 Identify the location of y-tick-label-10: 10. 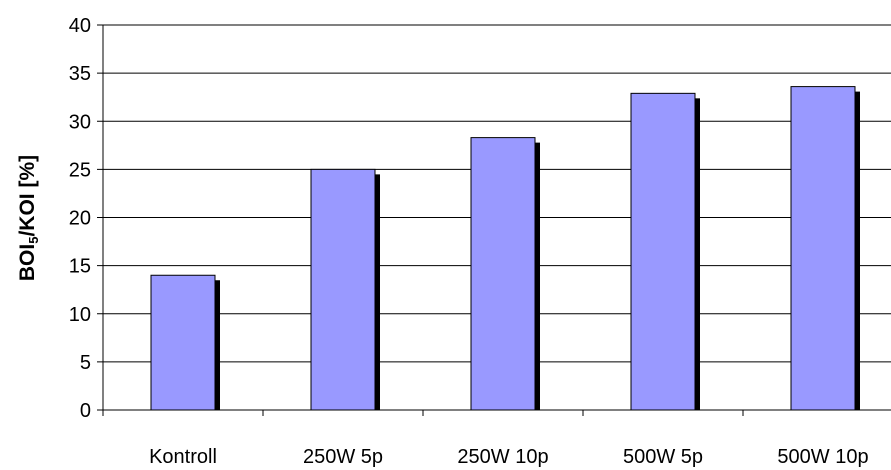
(80, 315).